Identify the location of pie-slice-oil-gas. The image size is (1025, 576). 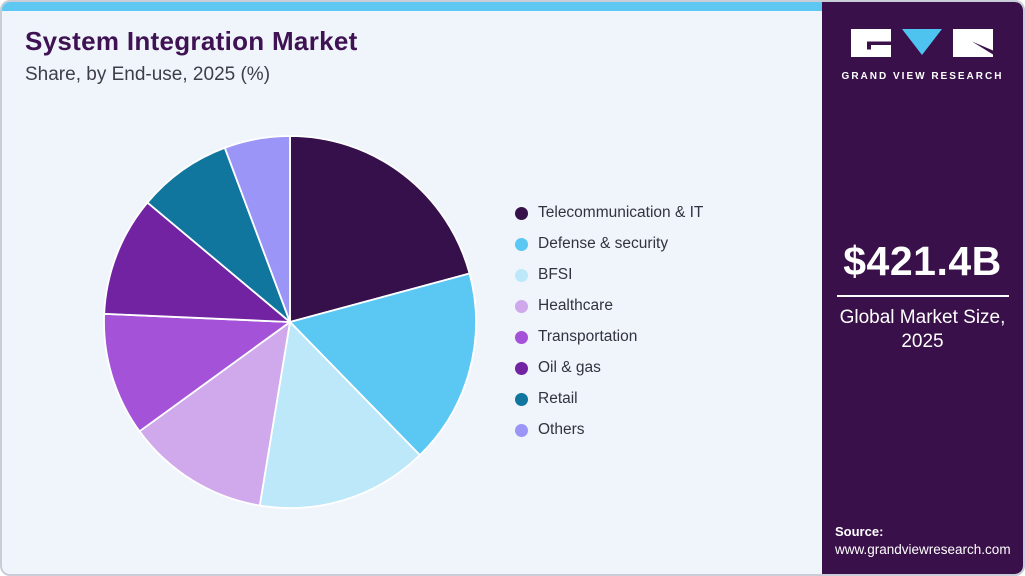
(197, 262).